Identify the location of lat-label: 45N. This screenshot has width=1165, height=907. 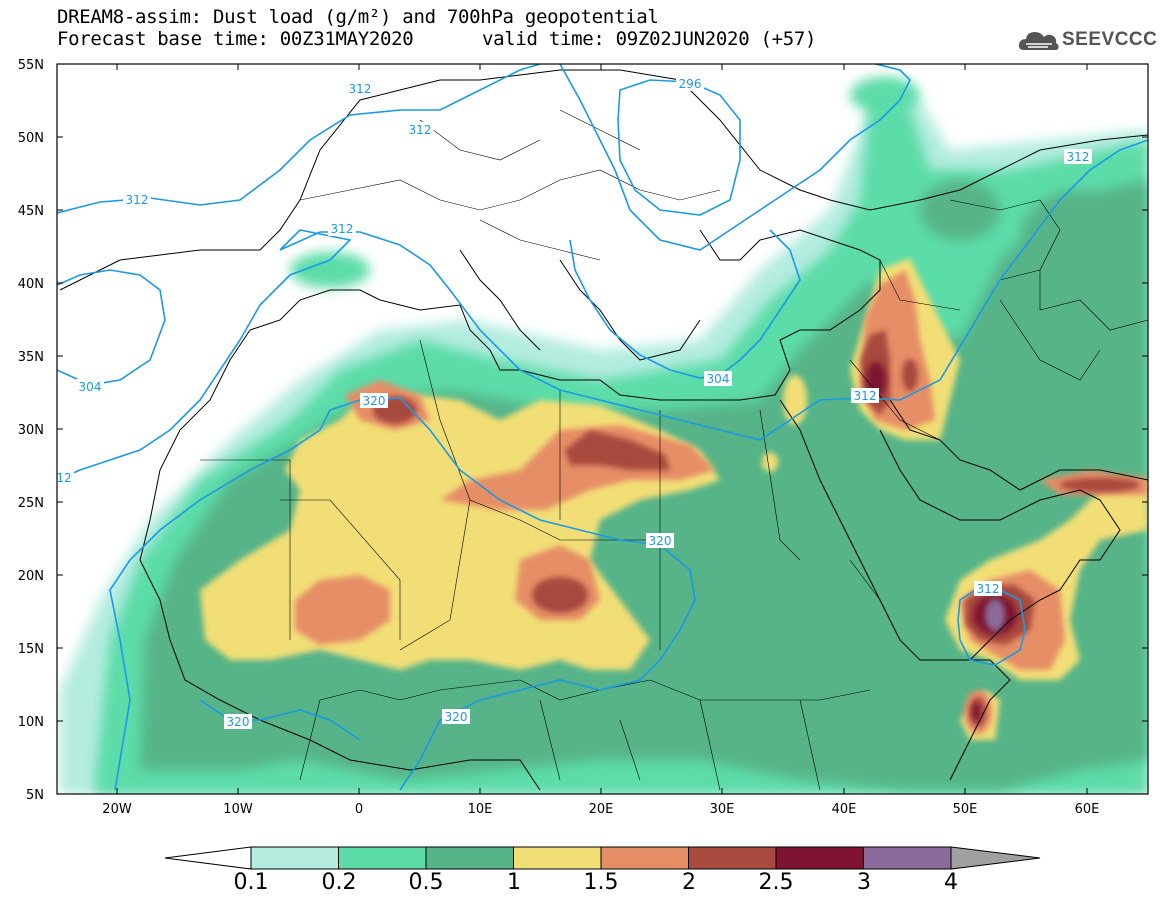
(31, 211).